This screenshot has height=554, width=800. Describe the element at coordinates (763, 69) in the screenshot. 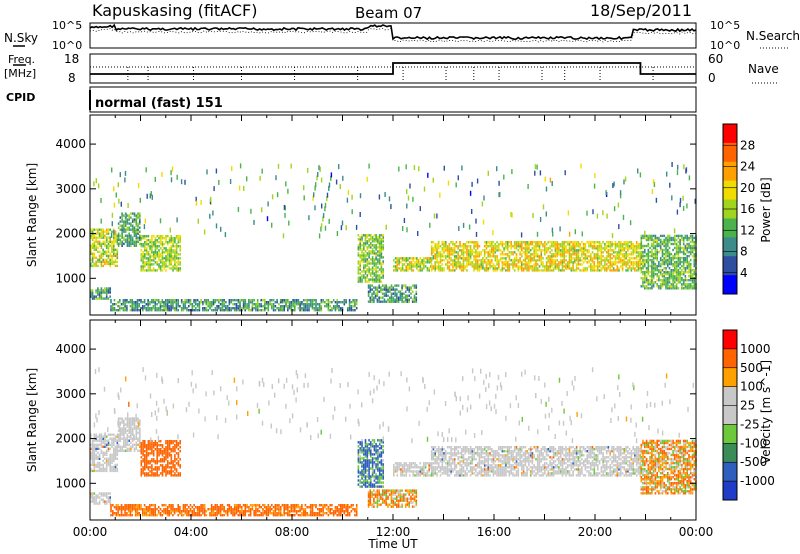

I see `nave-label: Nave` at that location.